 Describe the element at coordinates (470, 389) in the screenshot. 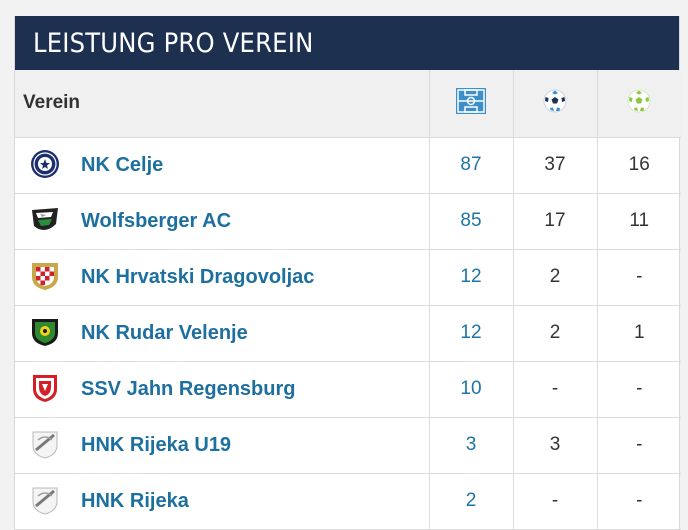

I see `appearances-cell: 10` at that location.